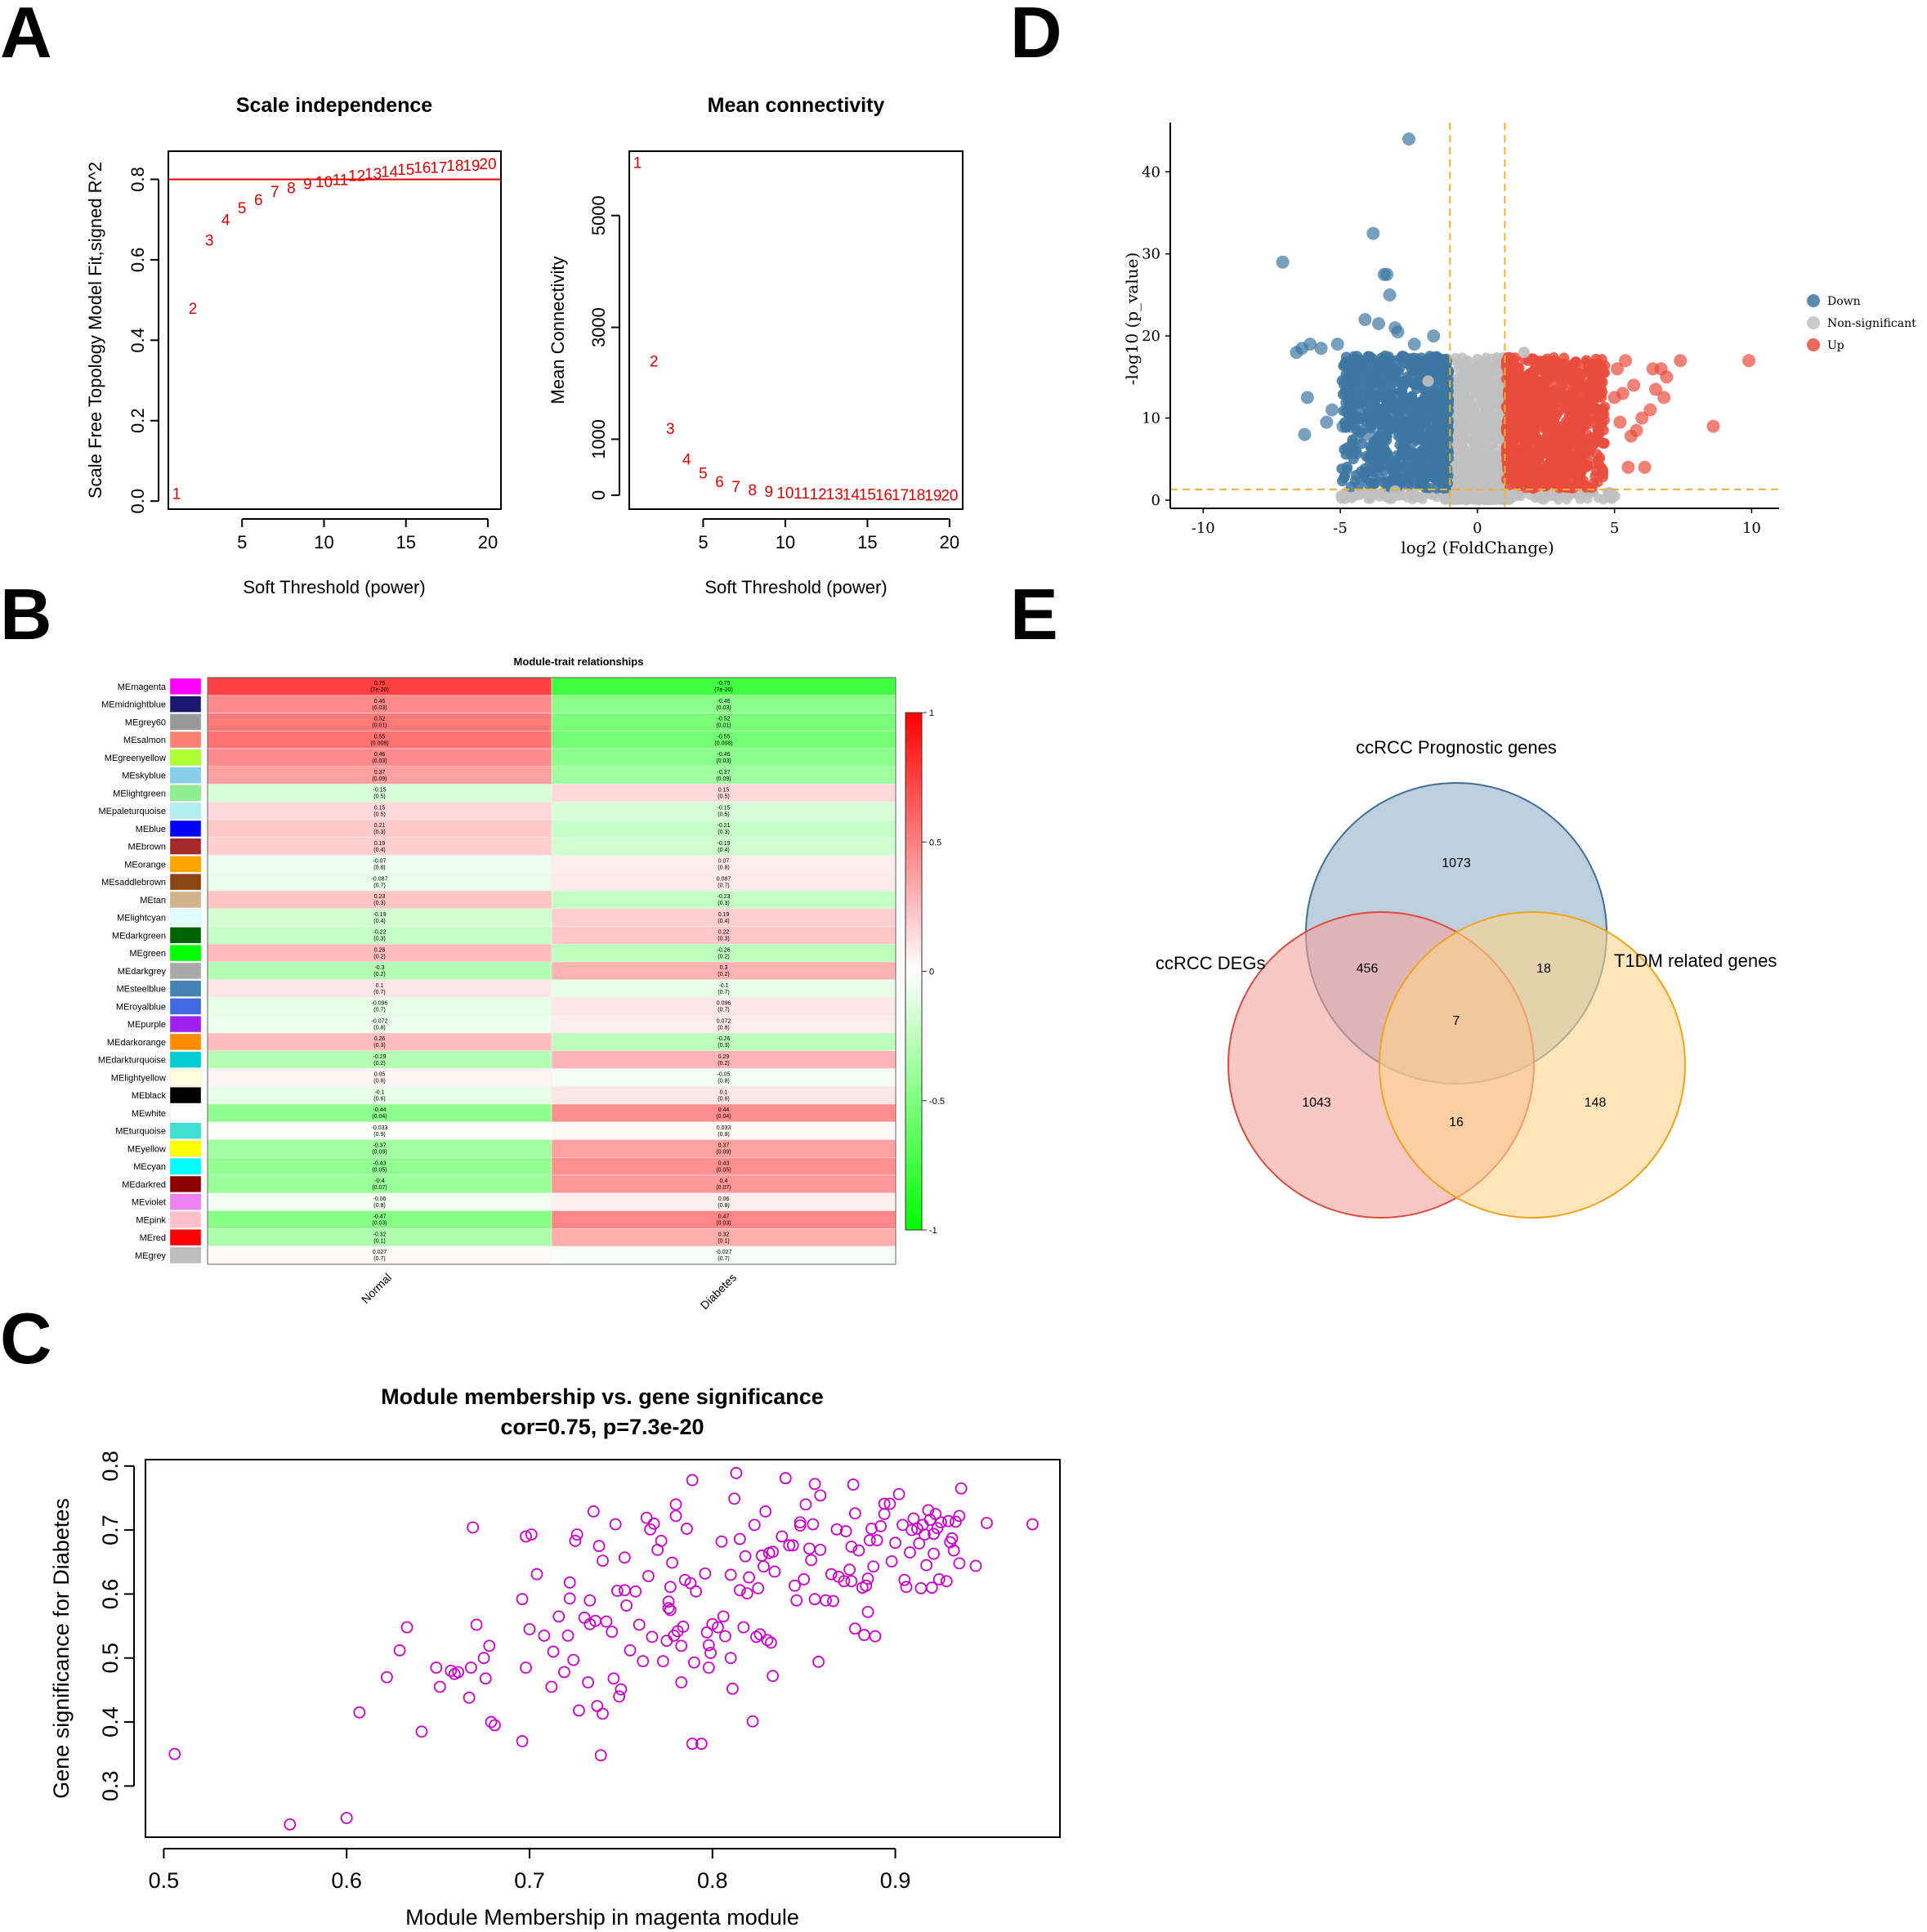  What do you see at coordinates (1151, 254) in the screenshot?
I see `y-tick-label: 30` at bounding box center [1151, 254].